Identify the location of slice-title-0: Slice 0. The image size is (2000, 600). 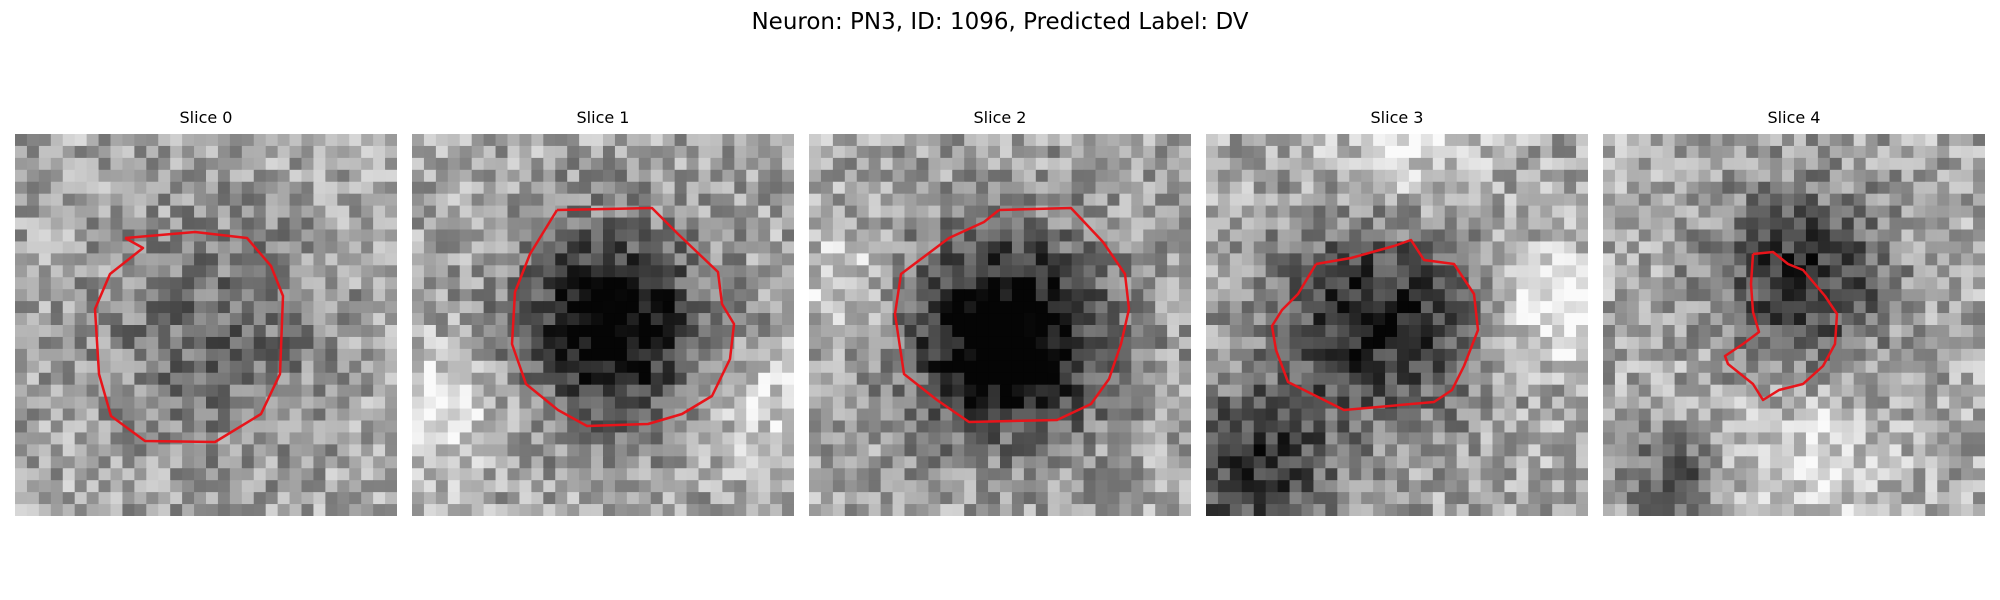
(206, 117).